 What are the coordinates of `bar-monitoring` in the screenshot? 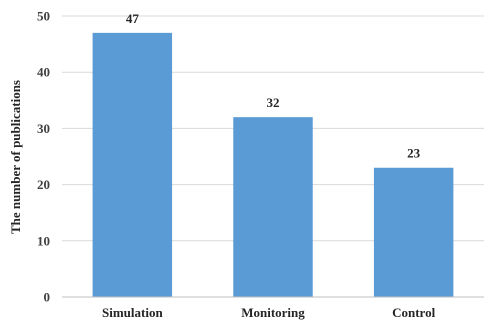 It's located at (273, 207).